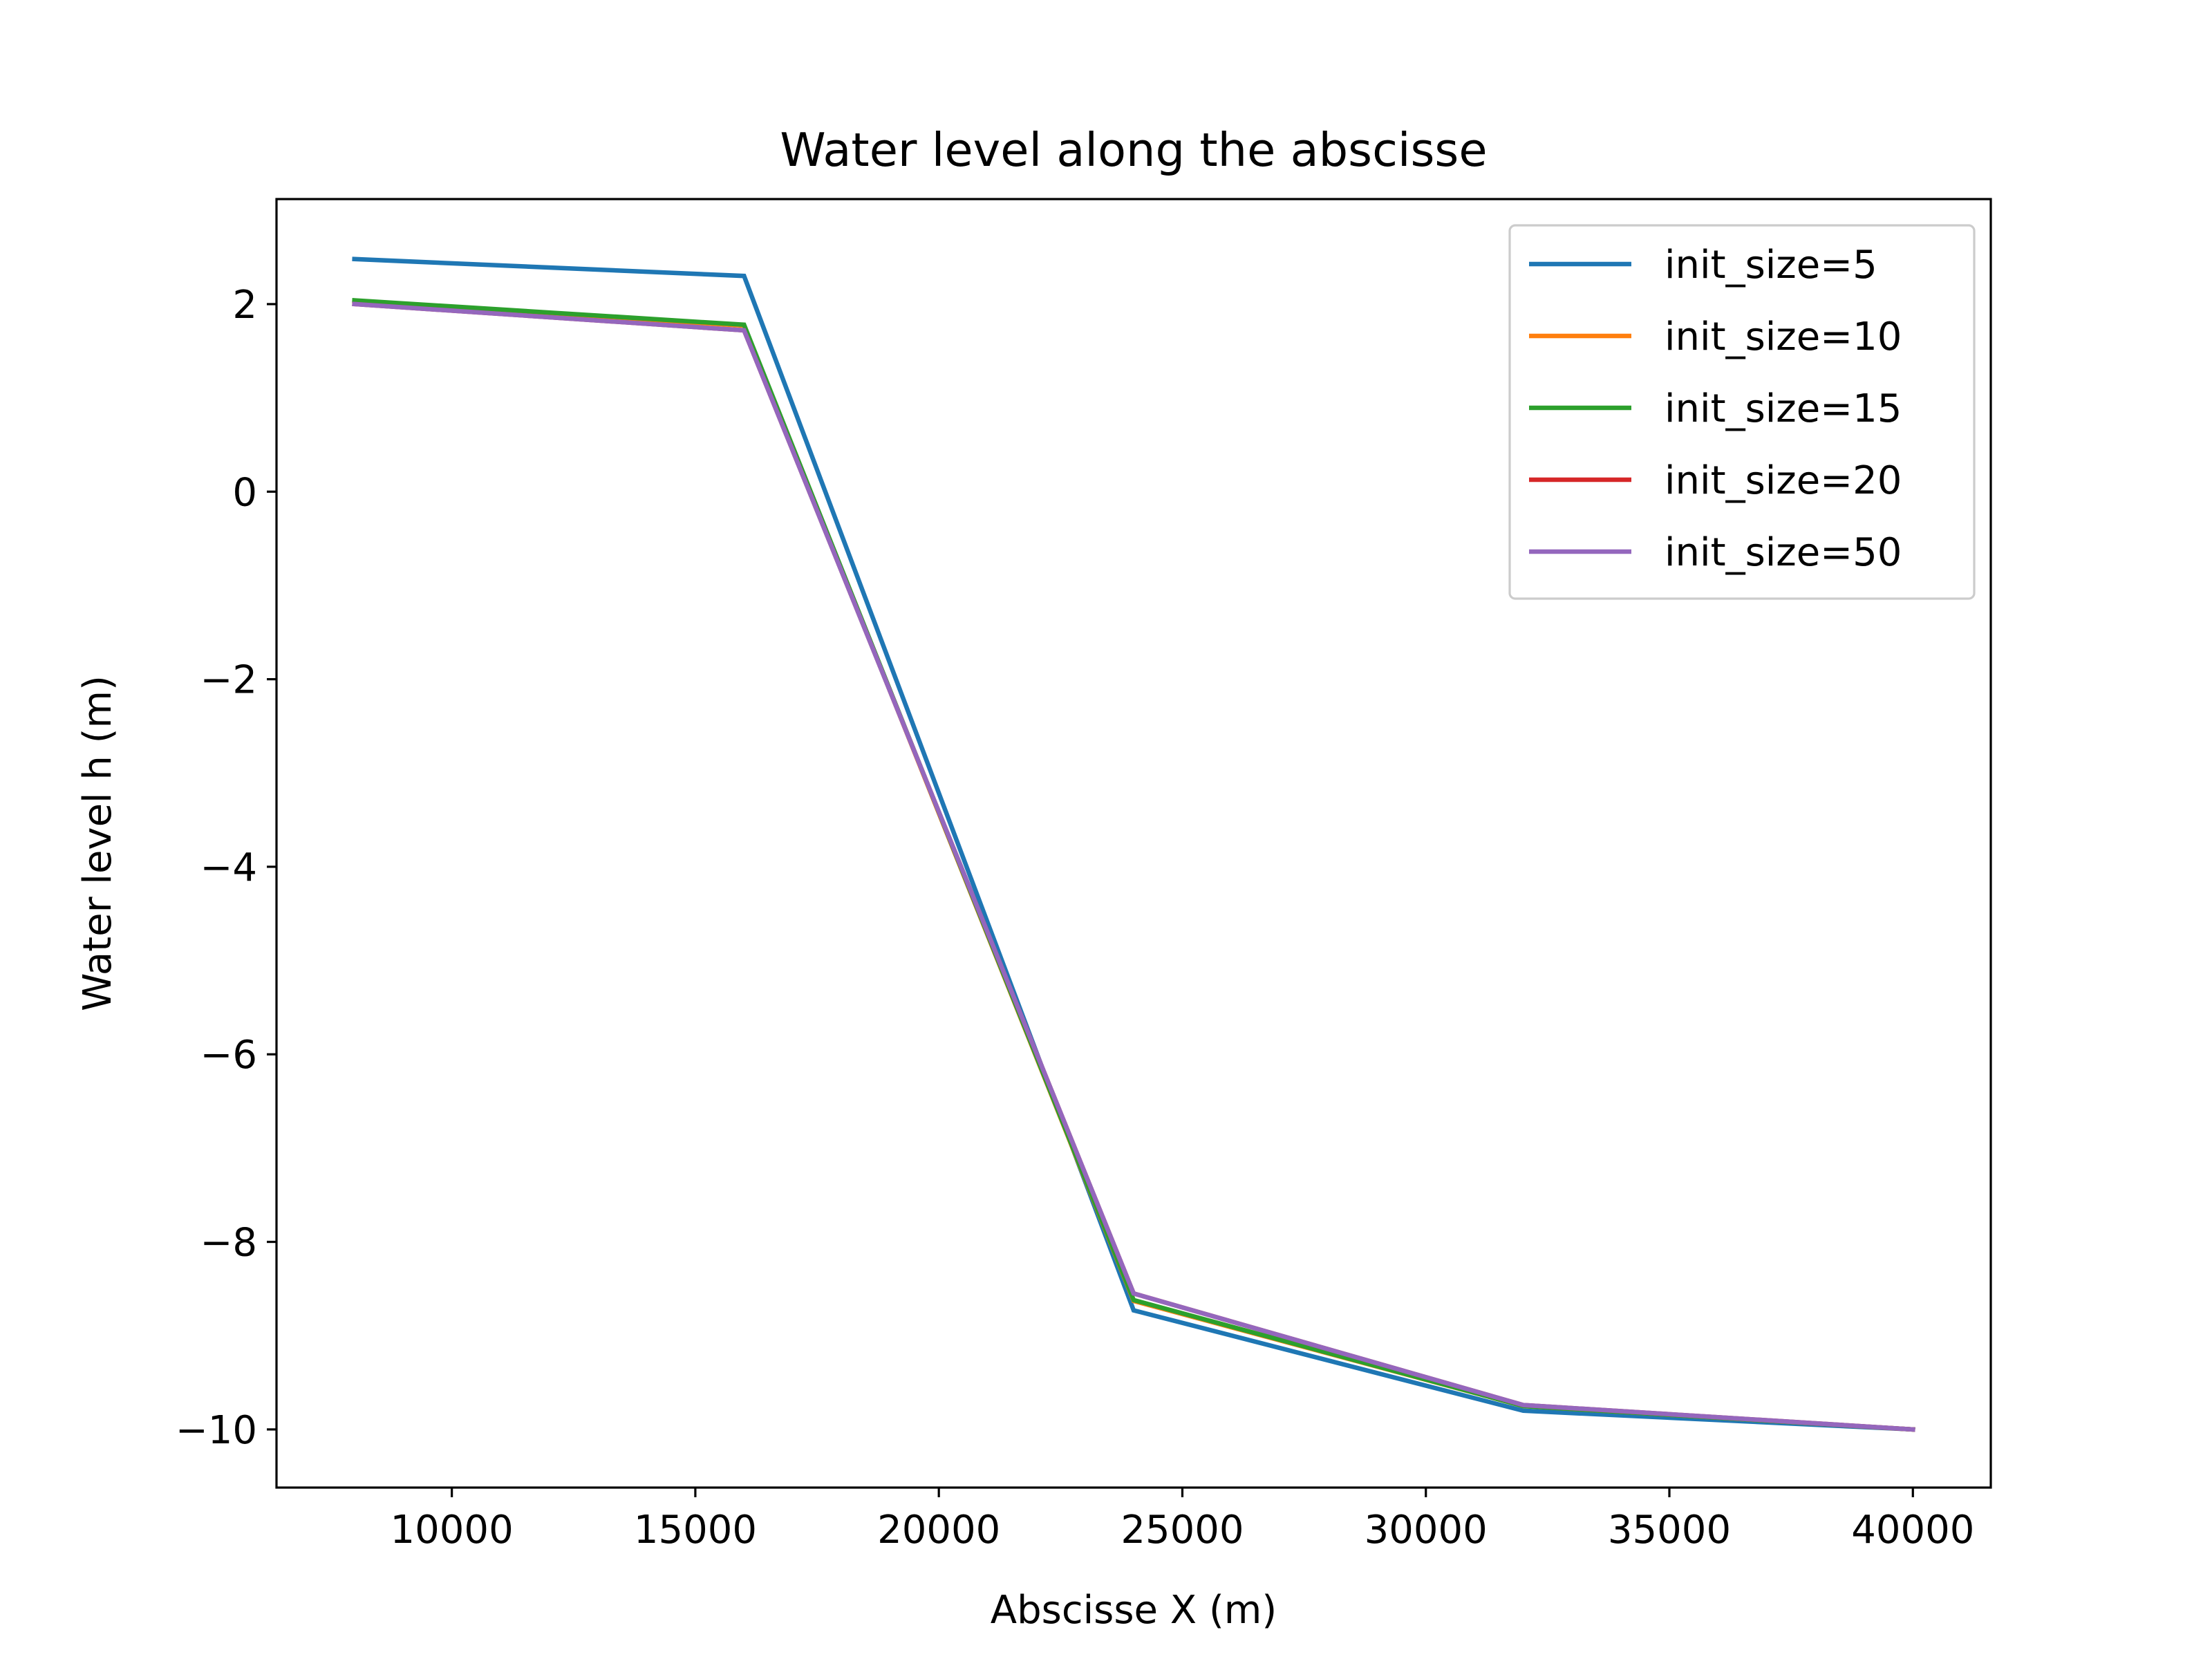  I want to click on legend-label: init_size=50, so click(1783, 552).